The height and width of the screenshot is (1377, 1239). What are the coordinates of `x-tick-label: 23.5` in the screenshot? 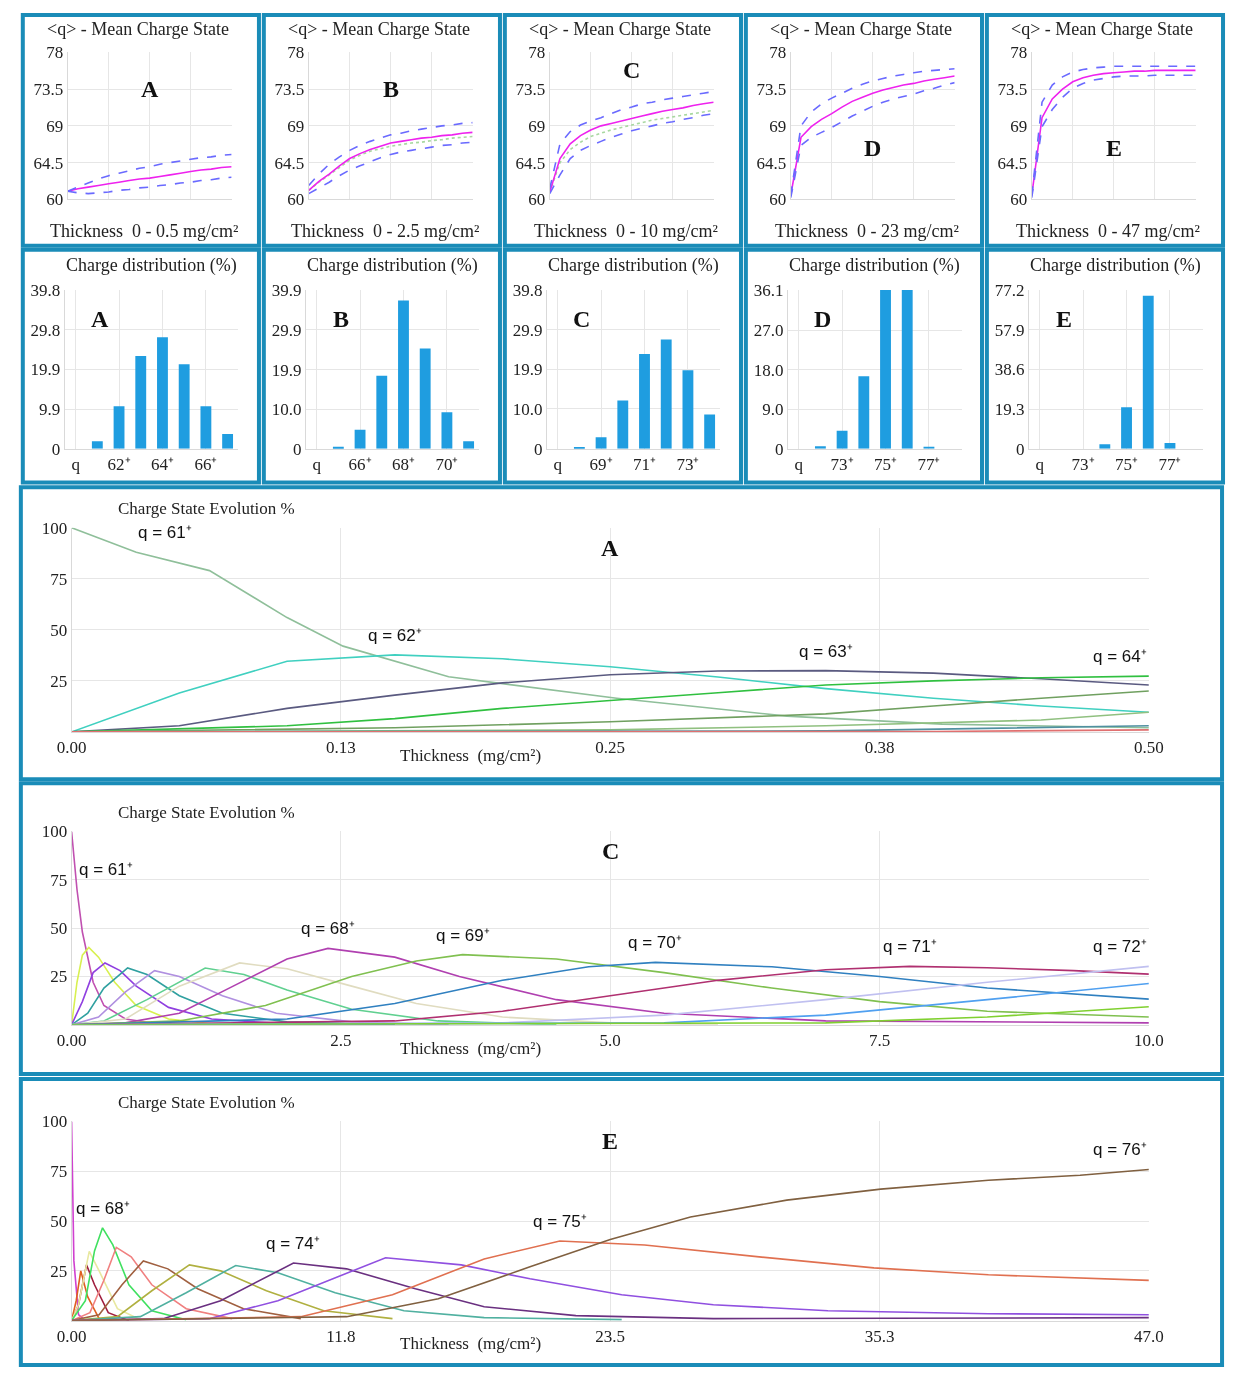 It's located at (610, 1337).